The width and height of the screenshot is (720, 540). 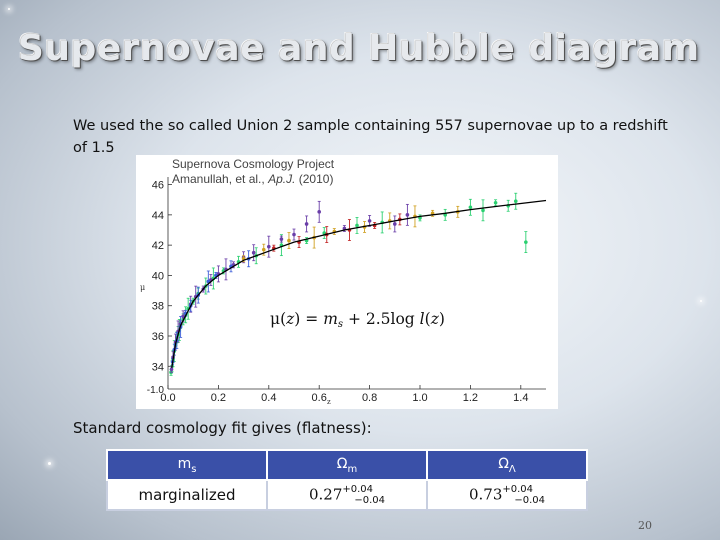 I want to click on x-axis-label: z, so click(x=329, y=402).